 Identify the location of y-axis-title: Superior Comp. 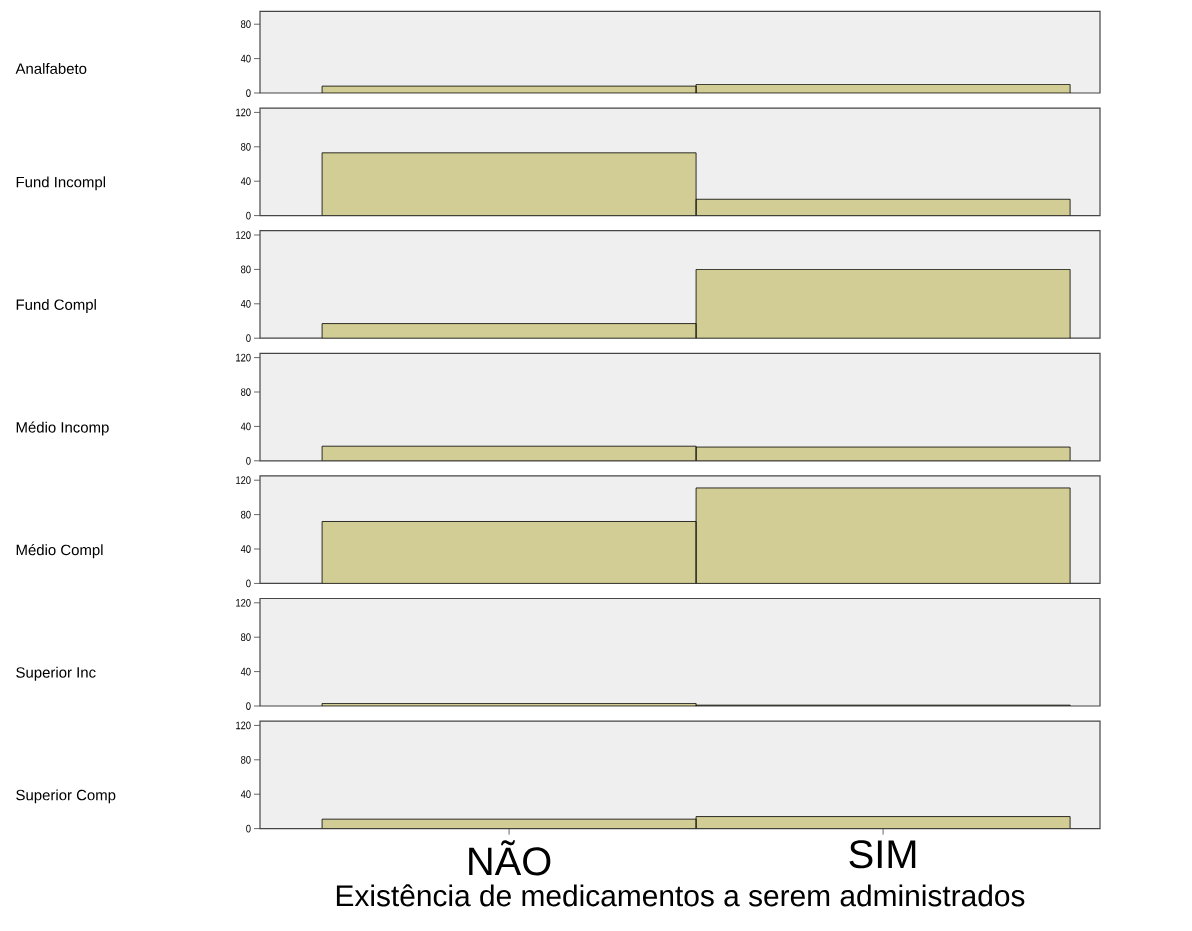
(66, 796).